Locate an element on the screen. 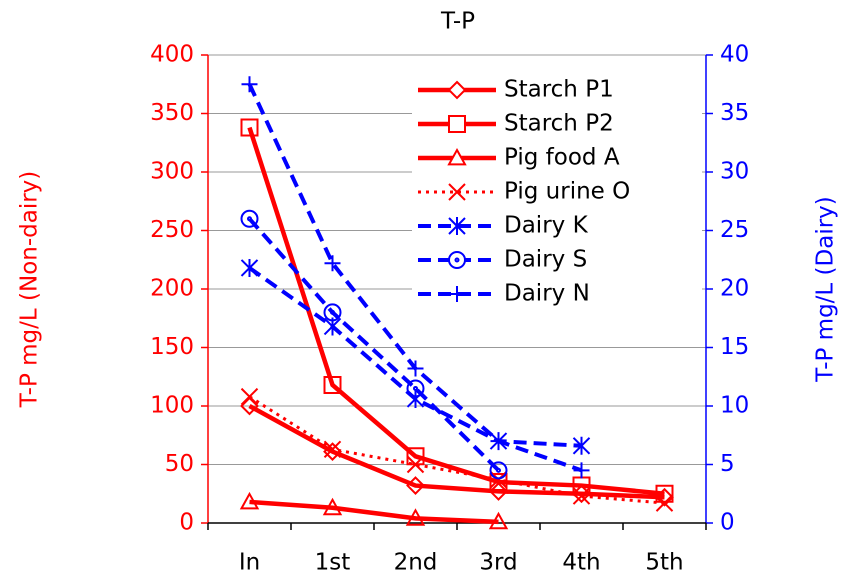 This screenshot has height=580, width=852. x-tick-label: 4th is located at coordinates (581, 563).